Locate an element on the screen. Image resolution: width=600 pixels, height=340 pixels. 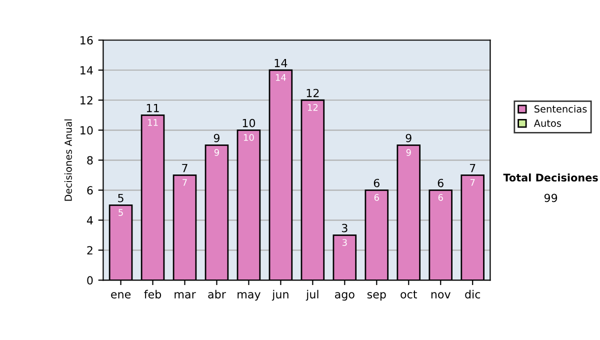
x-tick-label: mar is located at coordinates (185, 295).